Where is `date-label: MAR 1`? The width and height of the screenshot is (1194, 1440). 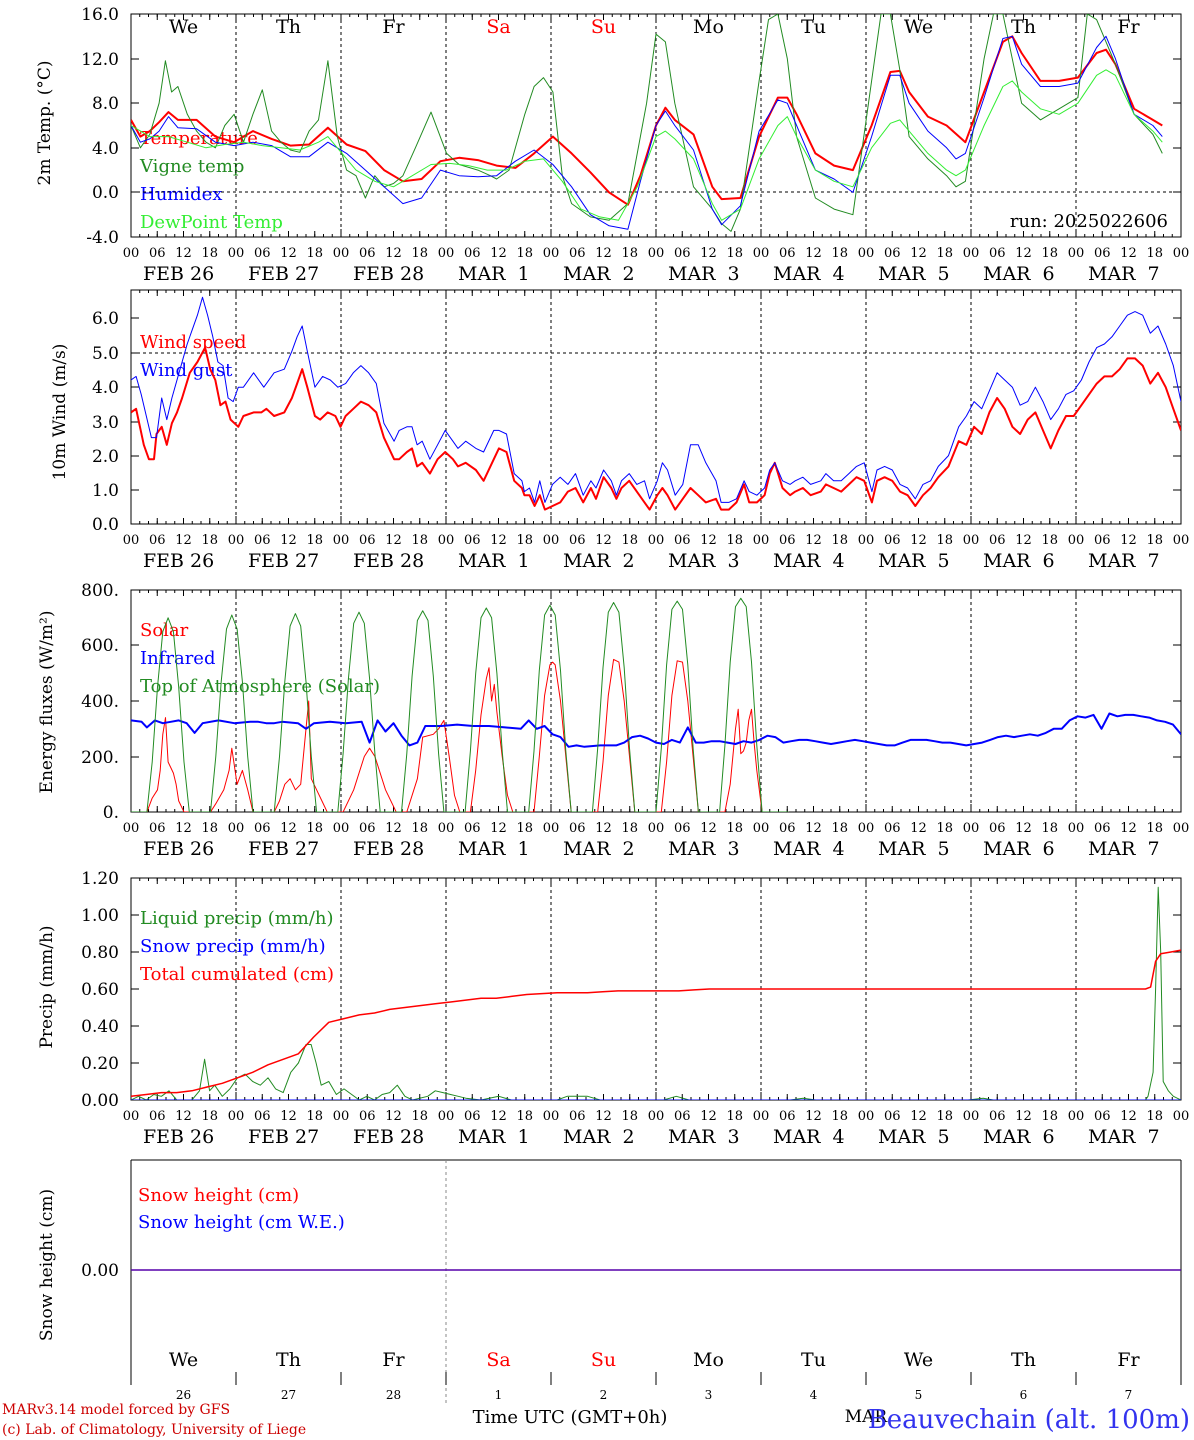
date-label: MAR 1 is located at coordinates (494, 274).